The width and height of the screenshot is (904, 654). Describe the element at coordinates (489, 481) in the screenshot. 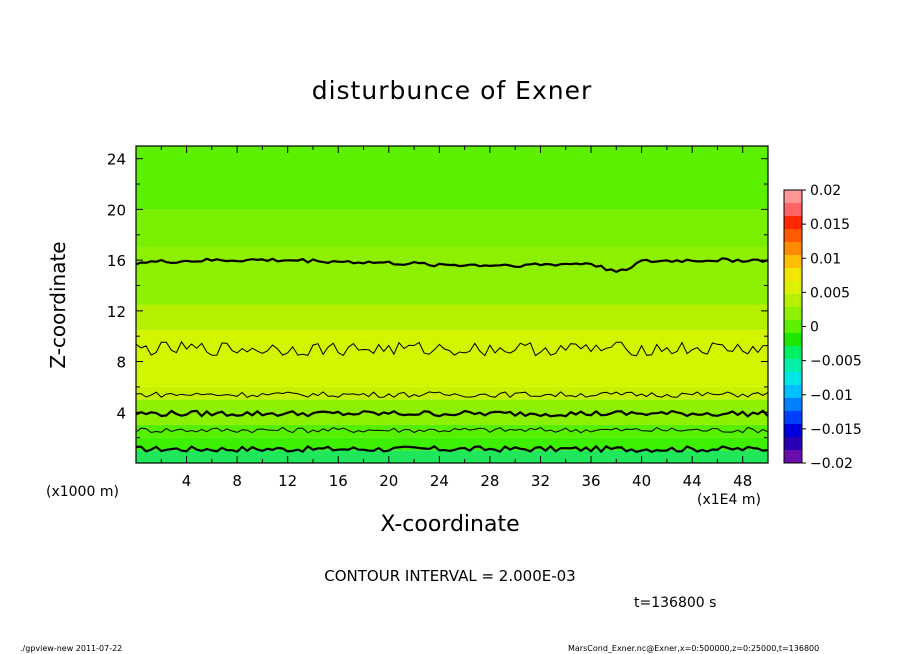

I see `x-tick-label: 28` at that location.